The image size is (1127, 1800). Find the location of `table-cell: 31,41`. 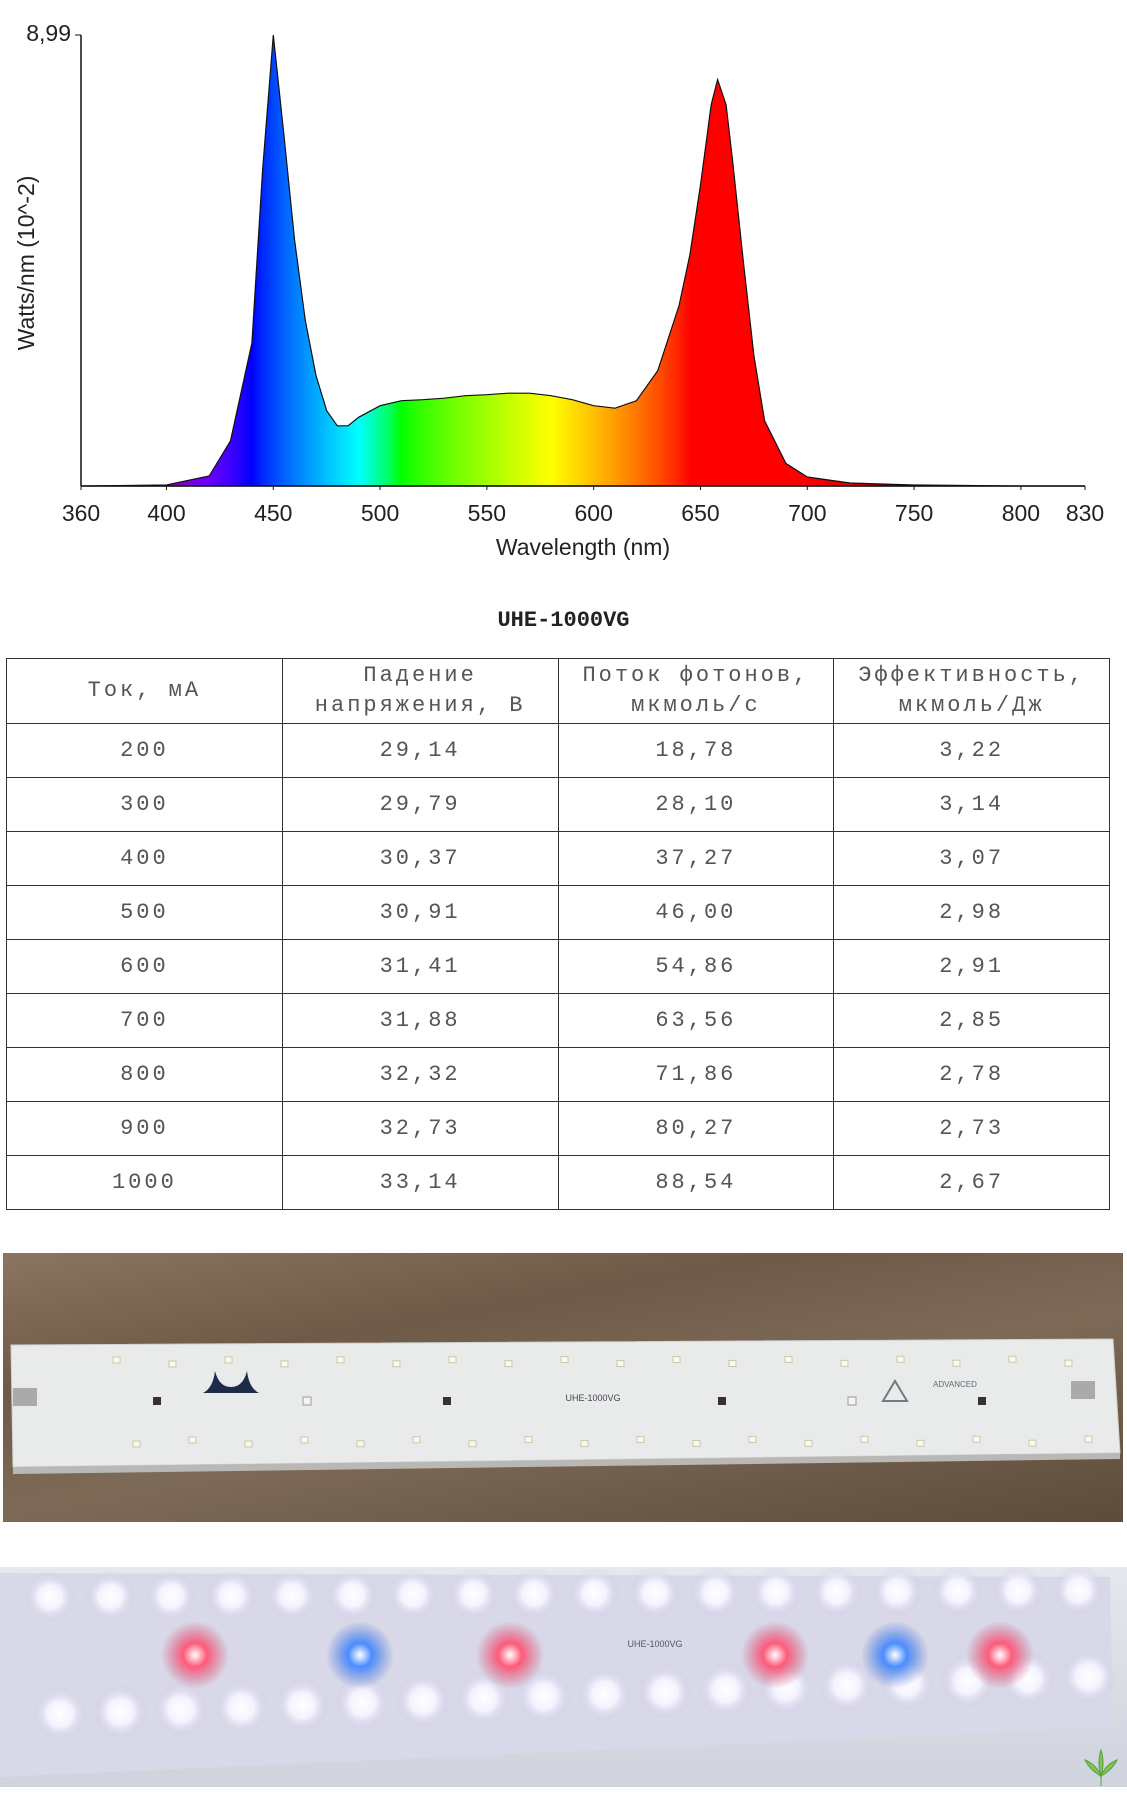

table-cell: 31,41 is located at coordinates (420, 966).